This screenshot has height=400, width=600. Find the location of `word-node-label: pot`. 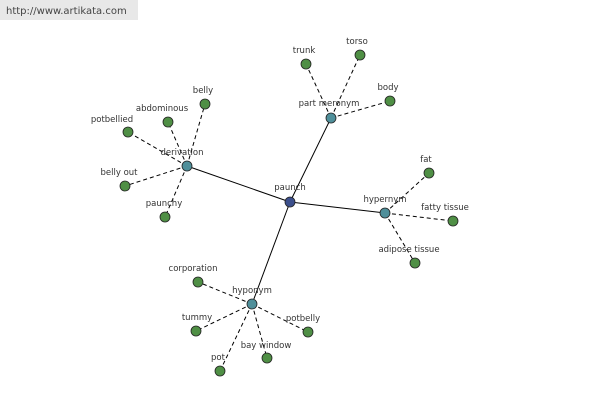

word-node-label: pot is located at coordinates (218, 358).